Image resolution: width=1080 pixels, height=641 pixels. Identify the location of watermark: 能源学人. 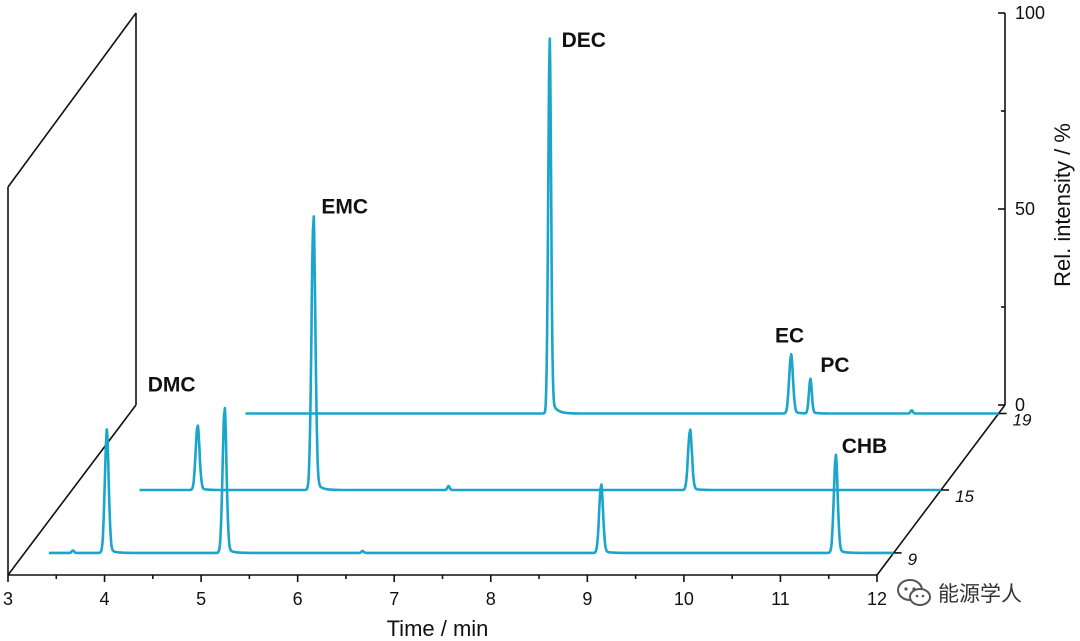
(959, 593).